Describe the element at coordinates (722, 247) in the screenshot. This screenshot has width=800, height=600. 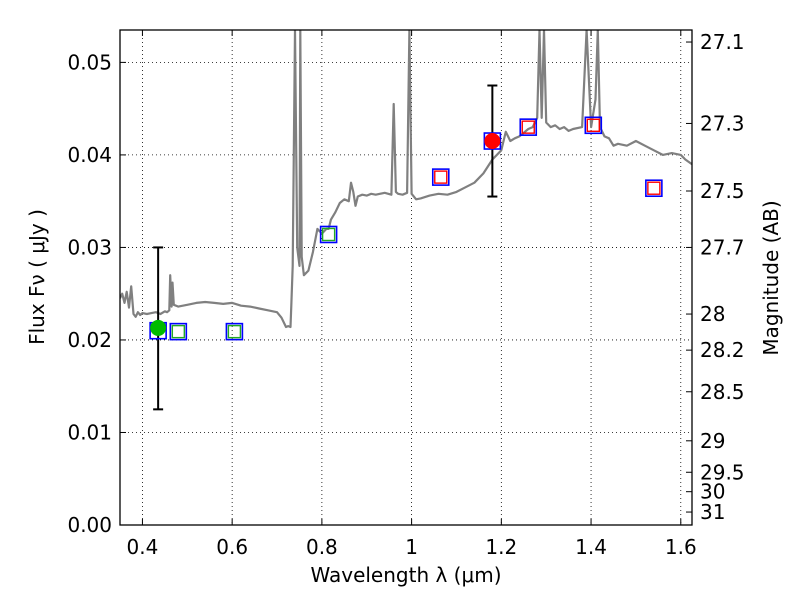
I see `magnitude-tick-label: 27.7` at that location.